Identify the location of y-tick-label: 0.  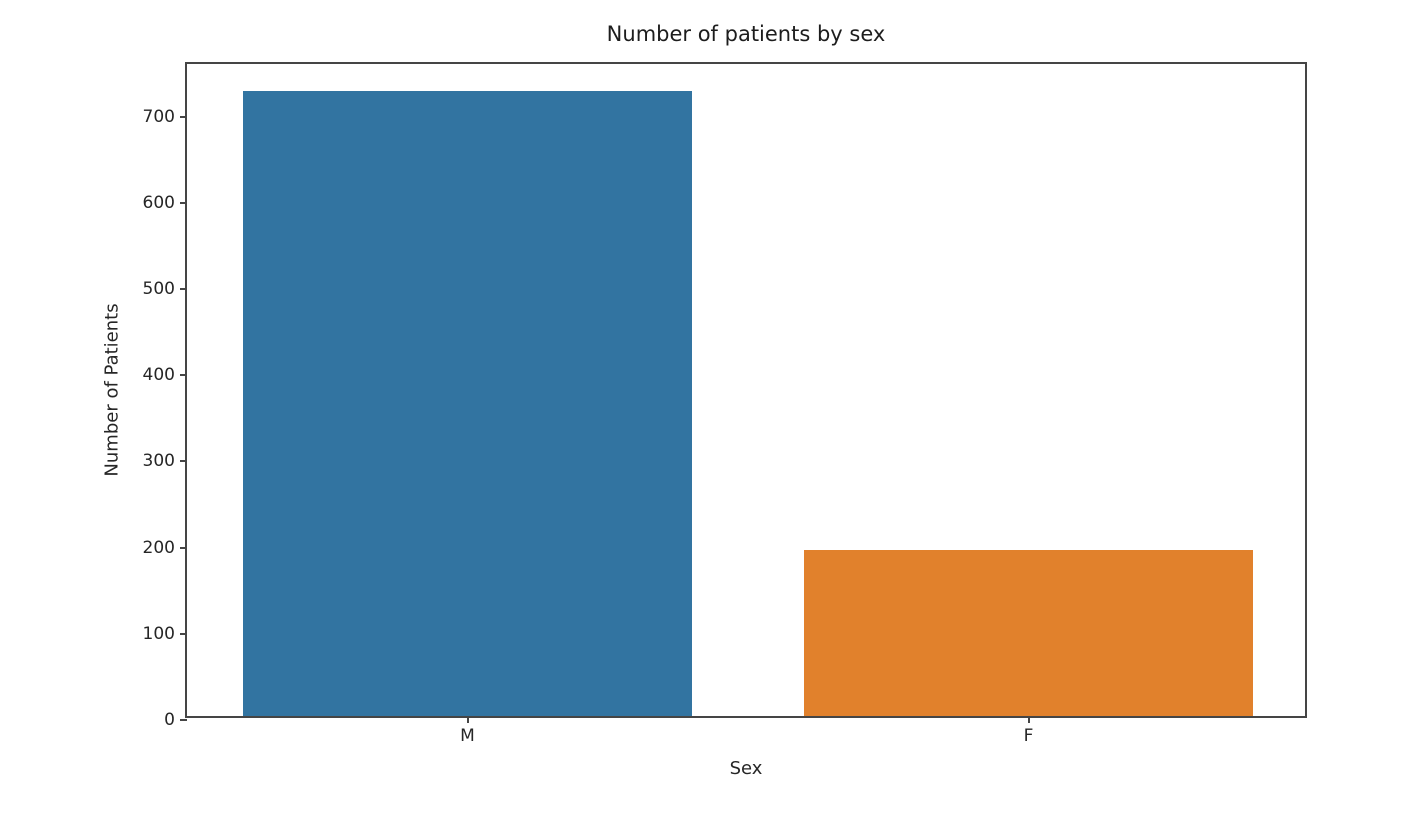
(169, 720).